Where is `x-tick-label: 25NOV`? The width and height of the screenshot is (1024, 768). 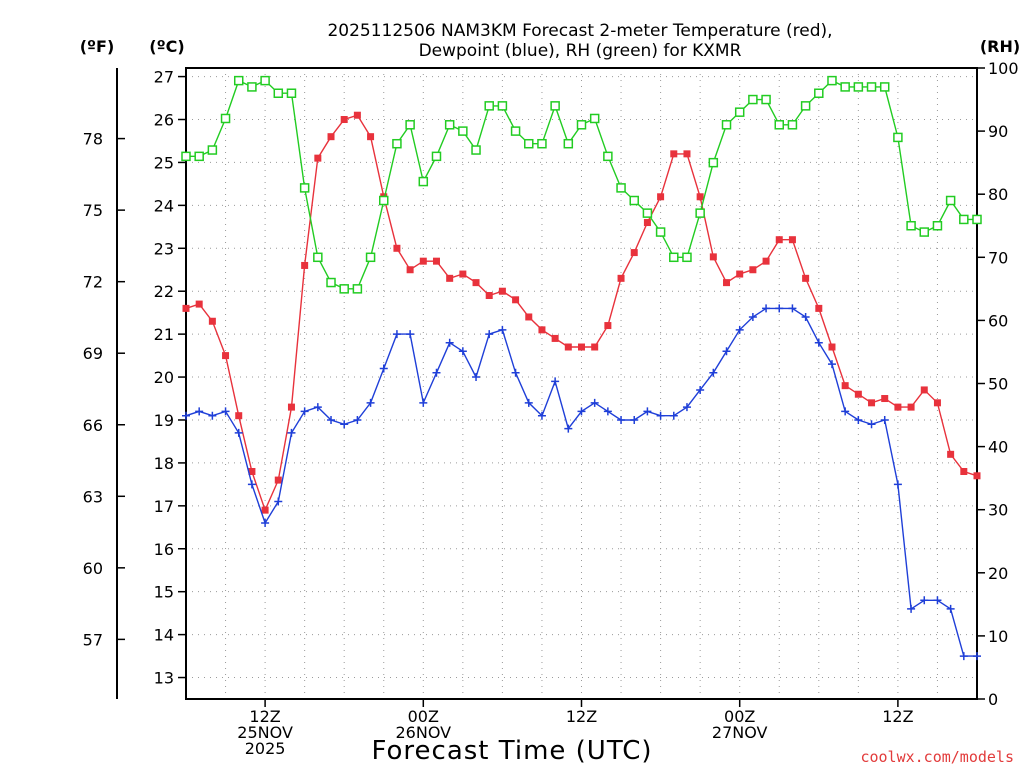
x-tick-label: 25NOV is located at coordinates (265, 732).